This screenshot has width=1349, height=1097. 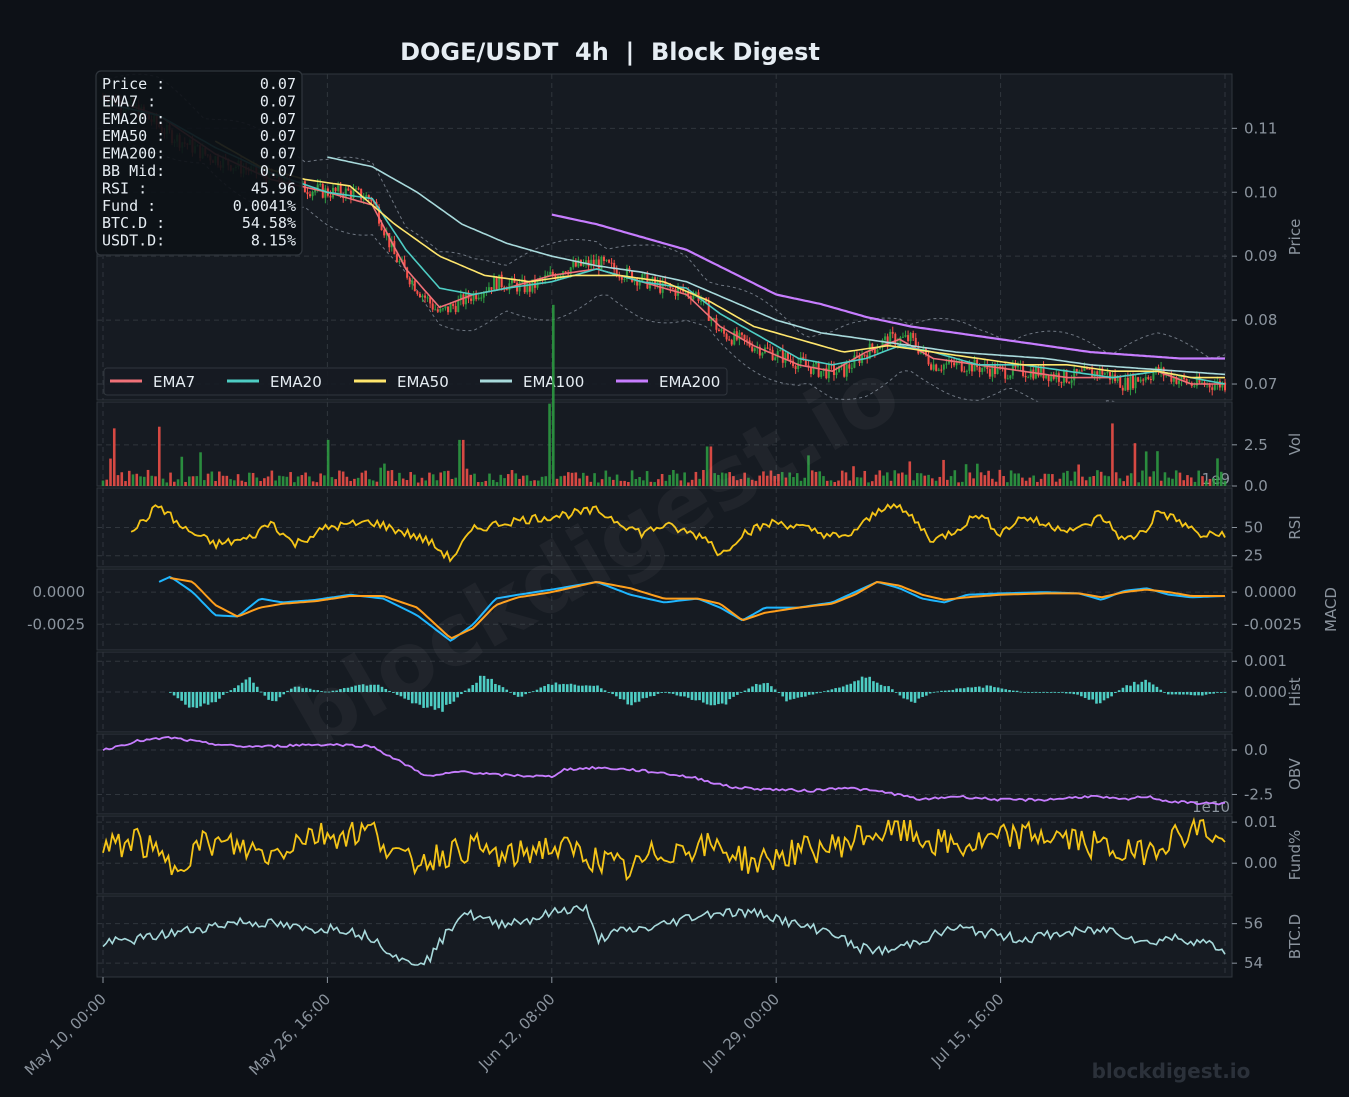 What do you see at coordinates (1260, 320) in the screenshot?
I see `y-tick-label: 0.08` at bounding box center [1260, 320].